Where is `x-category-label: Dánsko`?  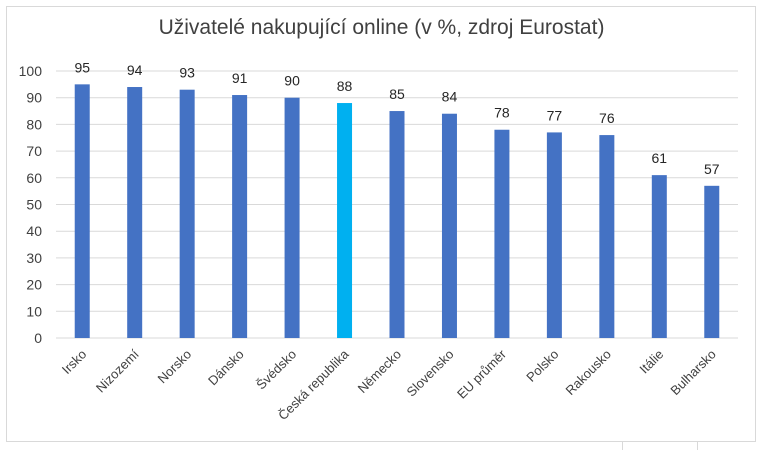
x-category-label: Dánsko is located at coordinates (226, 368).